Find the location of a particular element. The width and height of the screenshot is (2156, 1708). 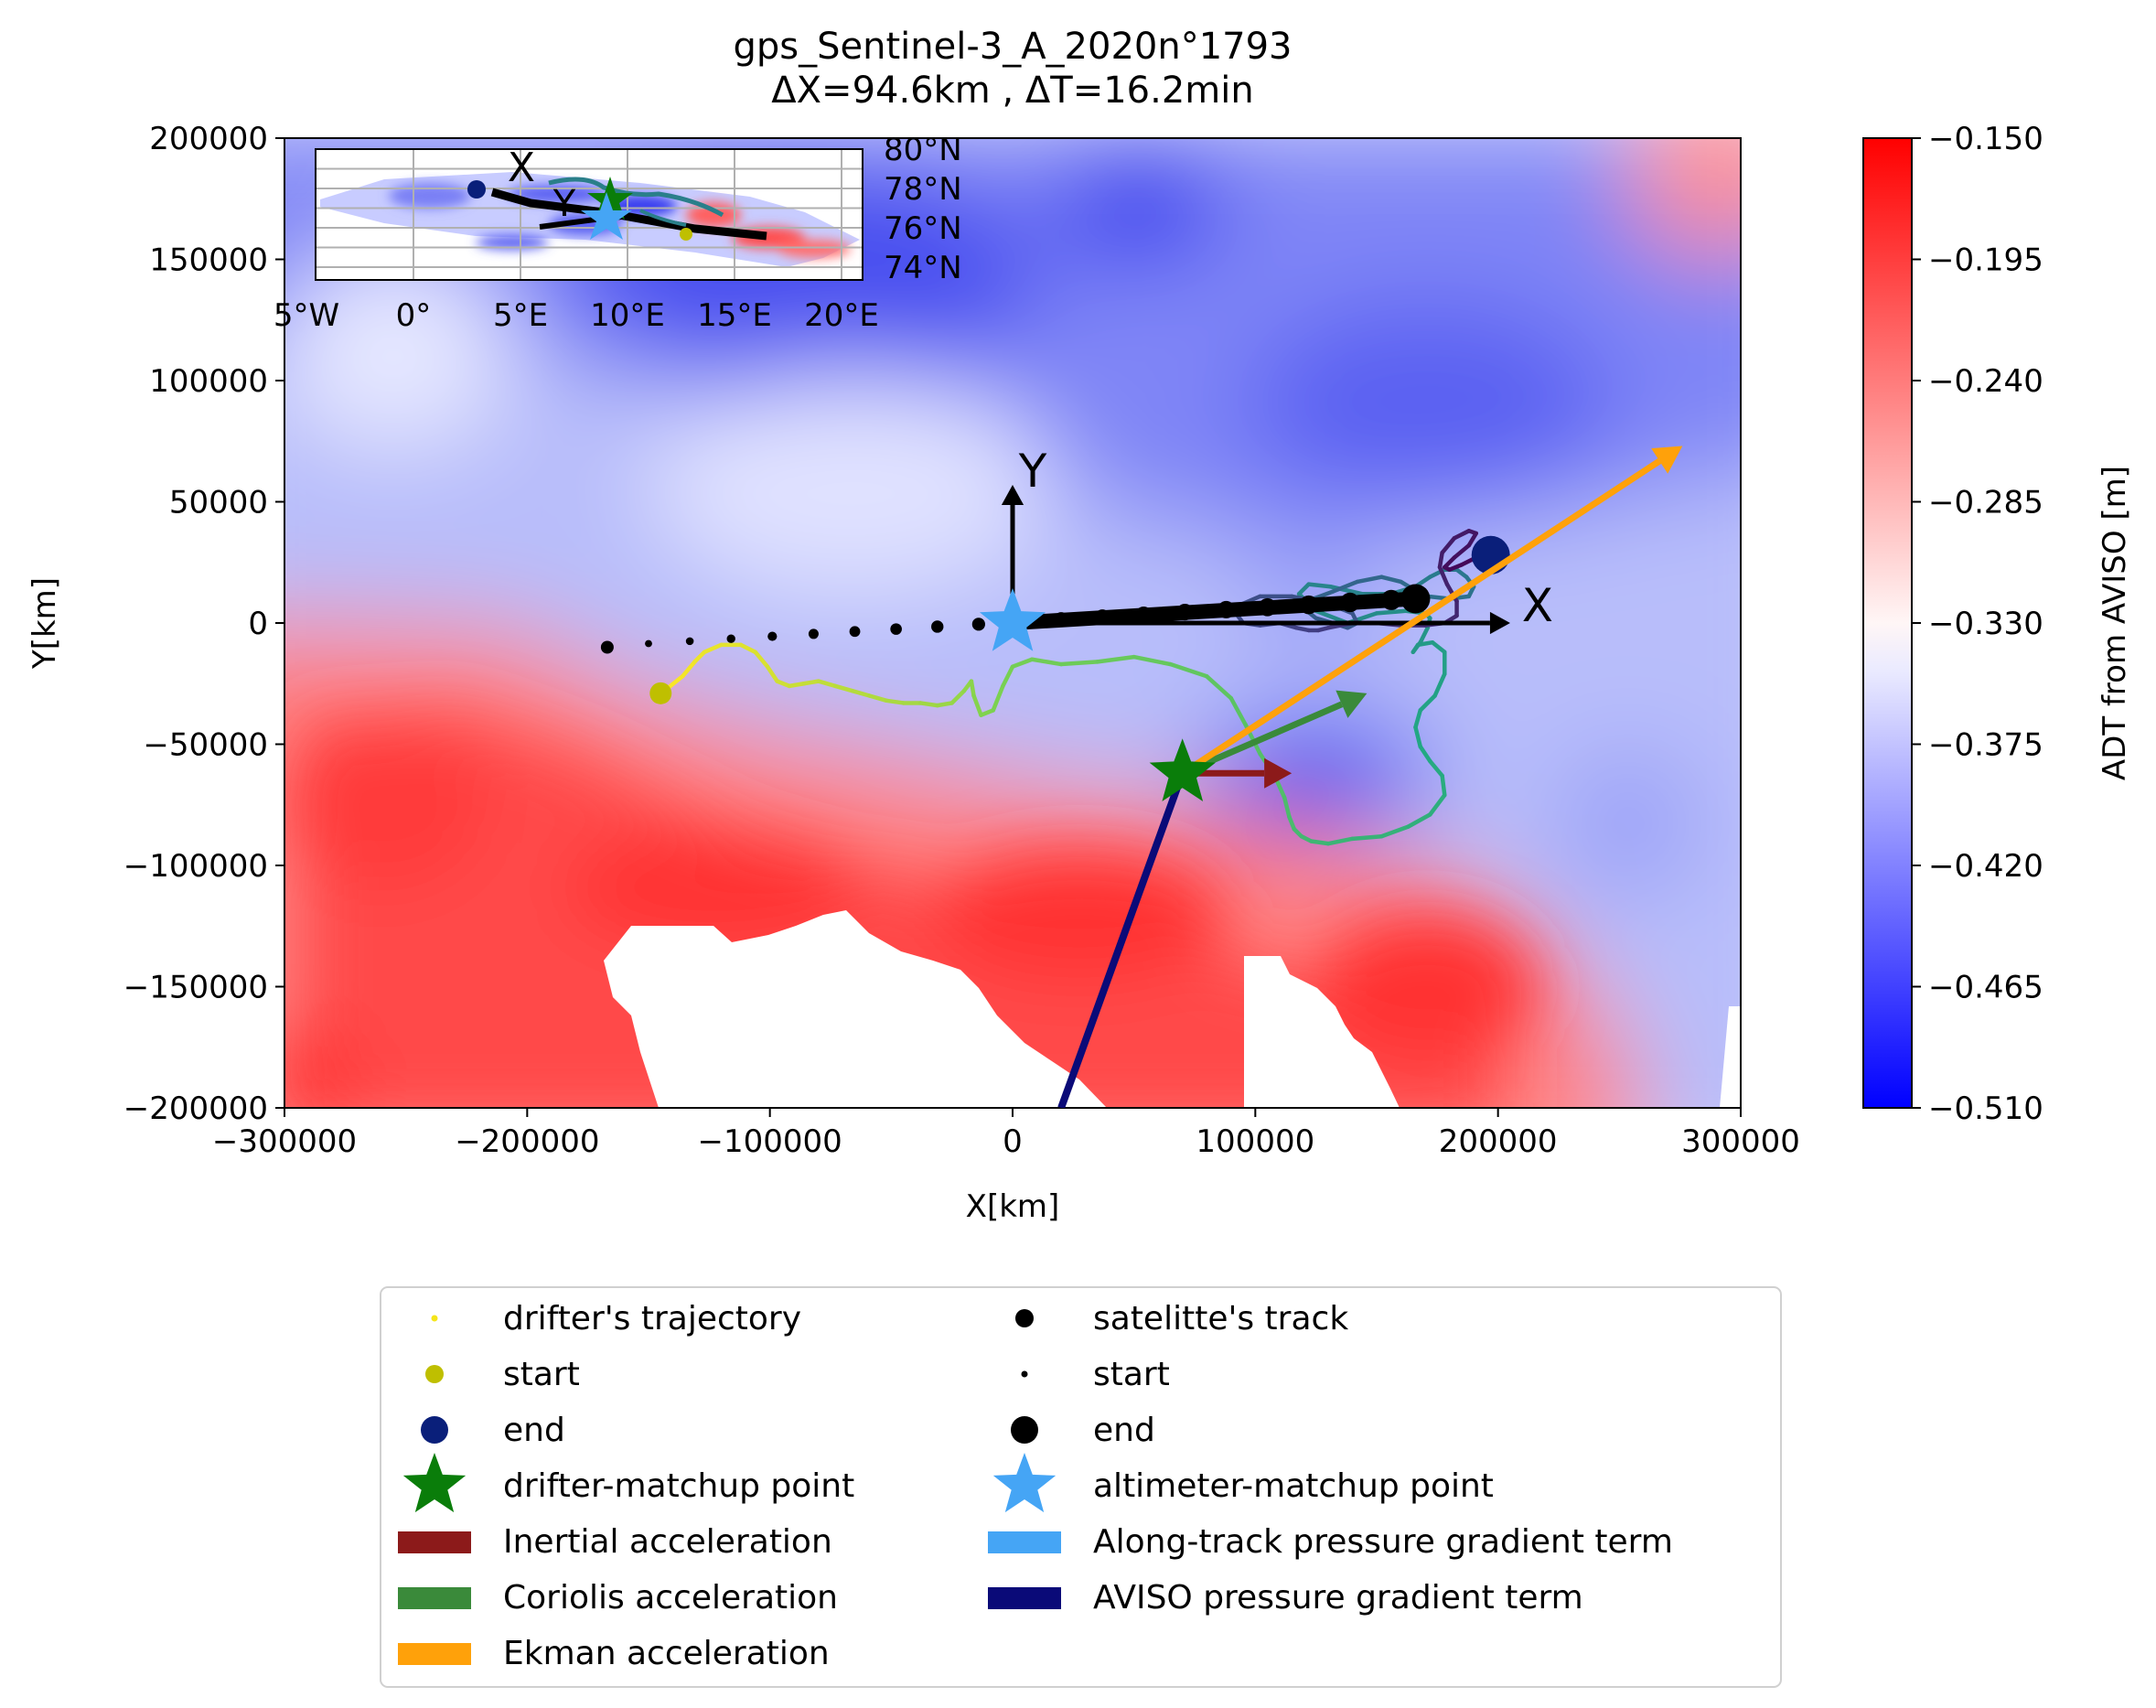

colorbar-tick-label: −0.510 is located at coordinates (1986, 1108).